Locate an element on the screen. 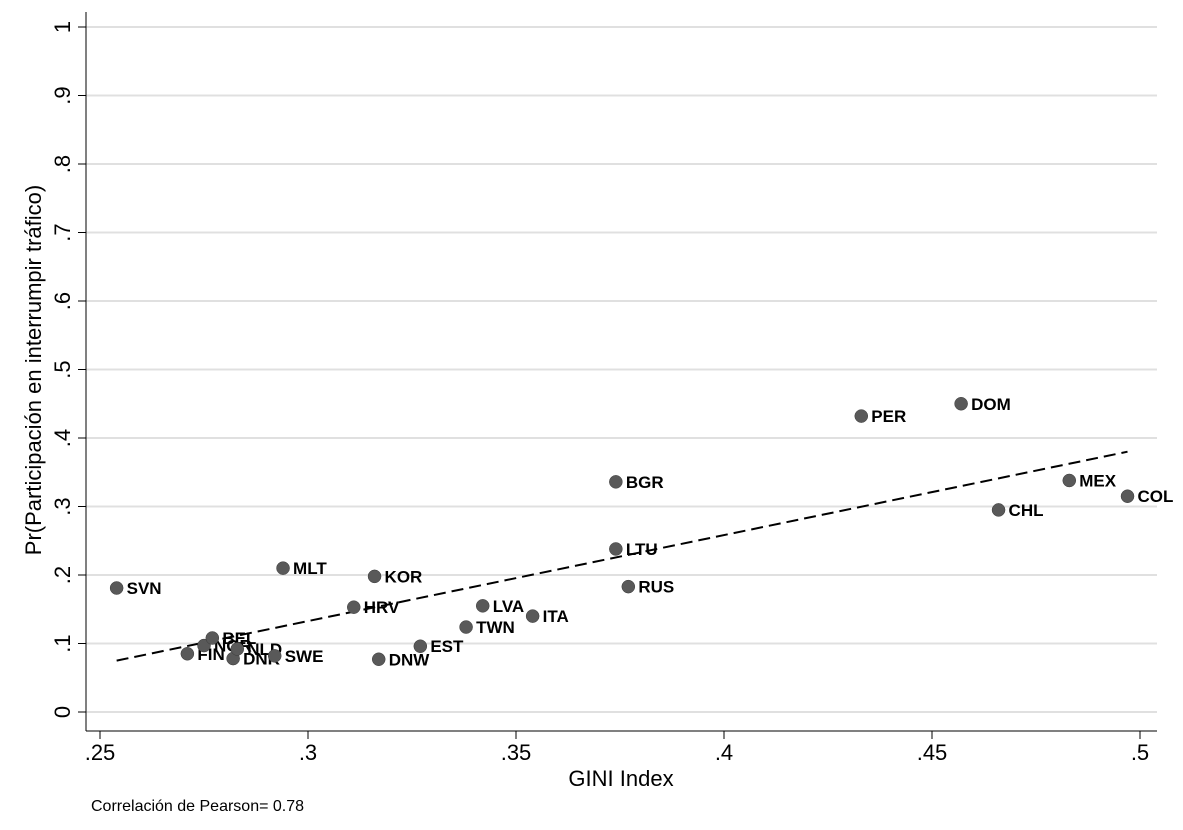 Image resolution: width=1183 pixels, height=830 pixels. point-label-hrv: HRV is located at coordinates (382, 607).